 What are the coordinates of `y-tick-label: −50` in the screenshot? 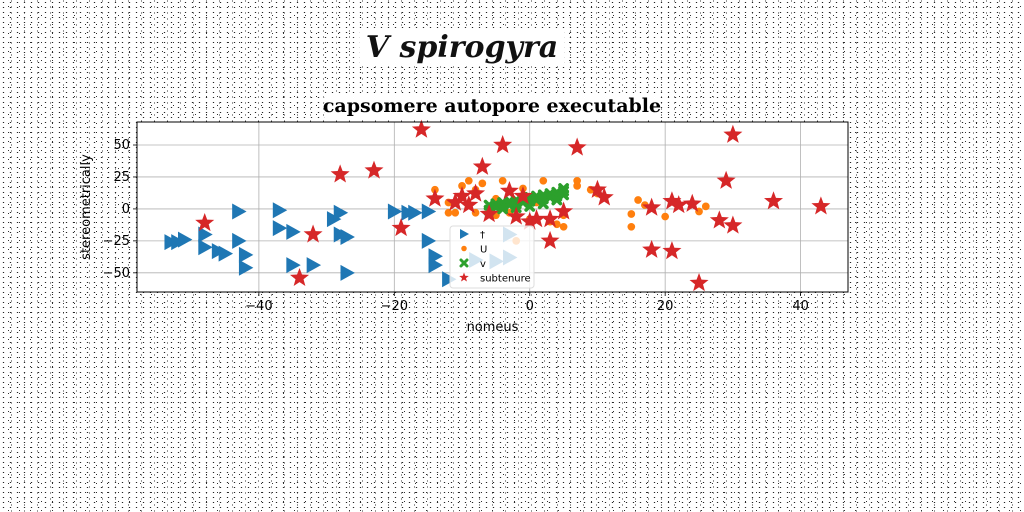 It's located at (116, 273).